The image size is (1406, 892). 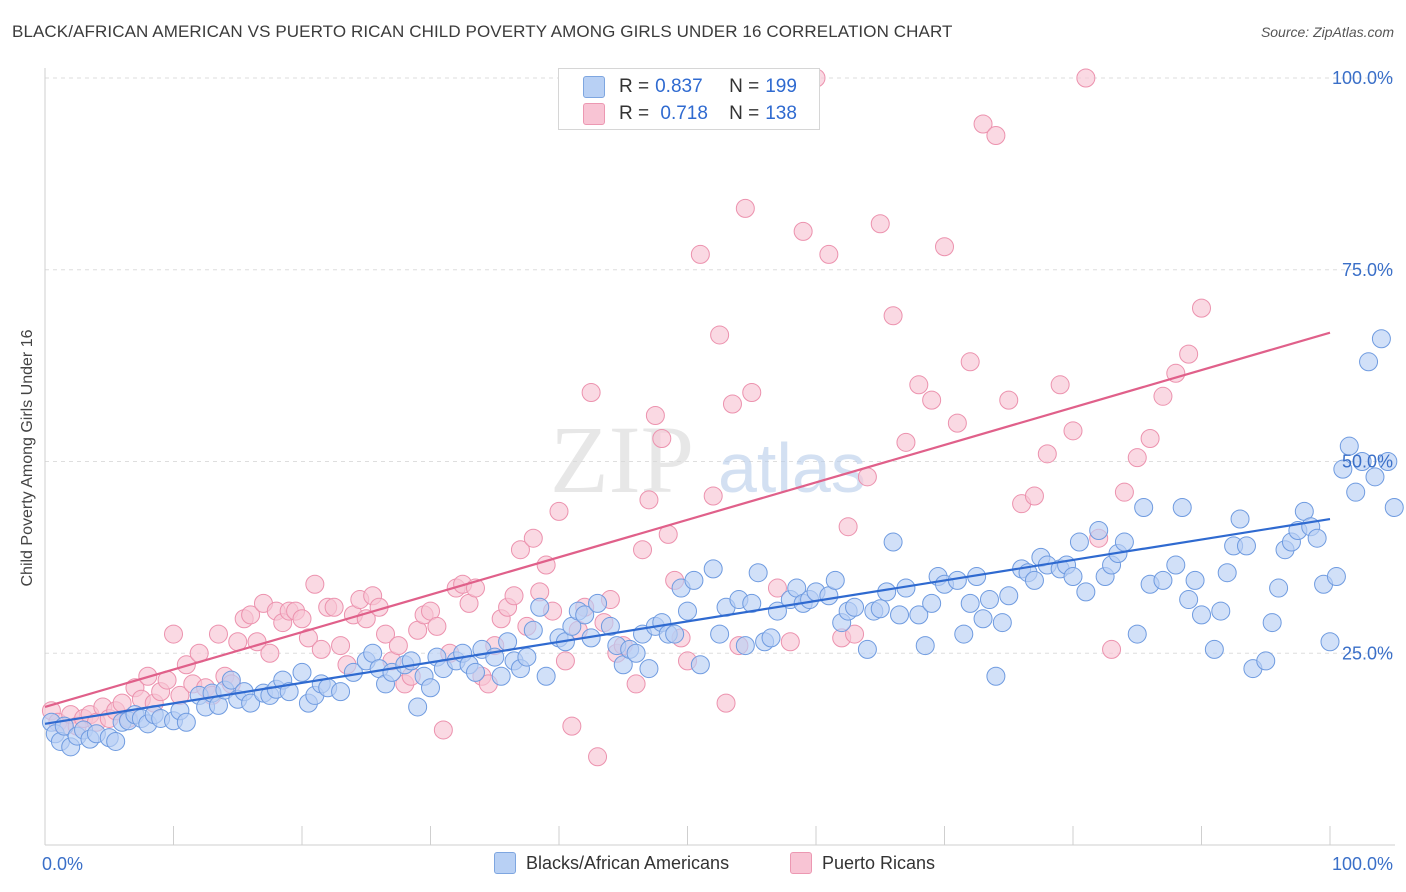 What do you see at coordinates (1362, 864) in the screenshot?
I see `x-tick-label: 100.0%` at bounding box center [1362, 864].